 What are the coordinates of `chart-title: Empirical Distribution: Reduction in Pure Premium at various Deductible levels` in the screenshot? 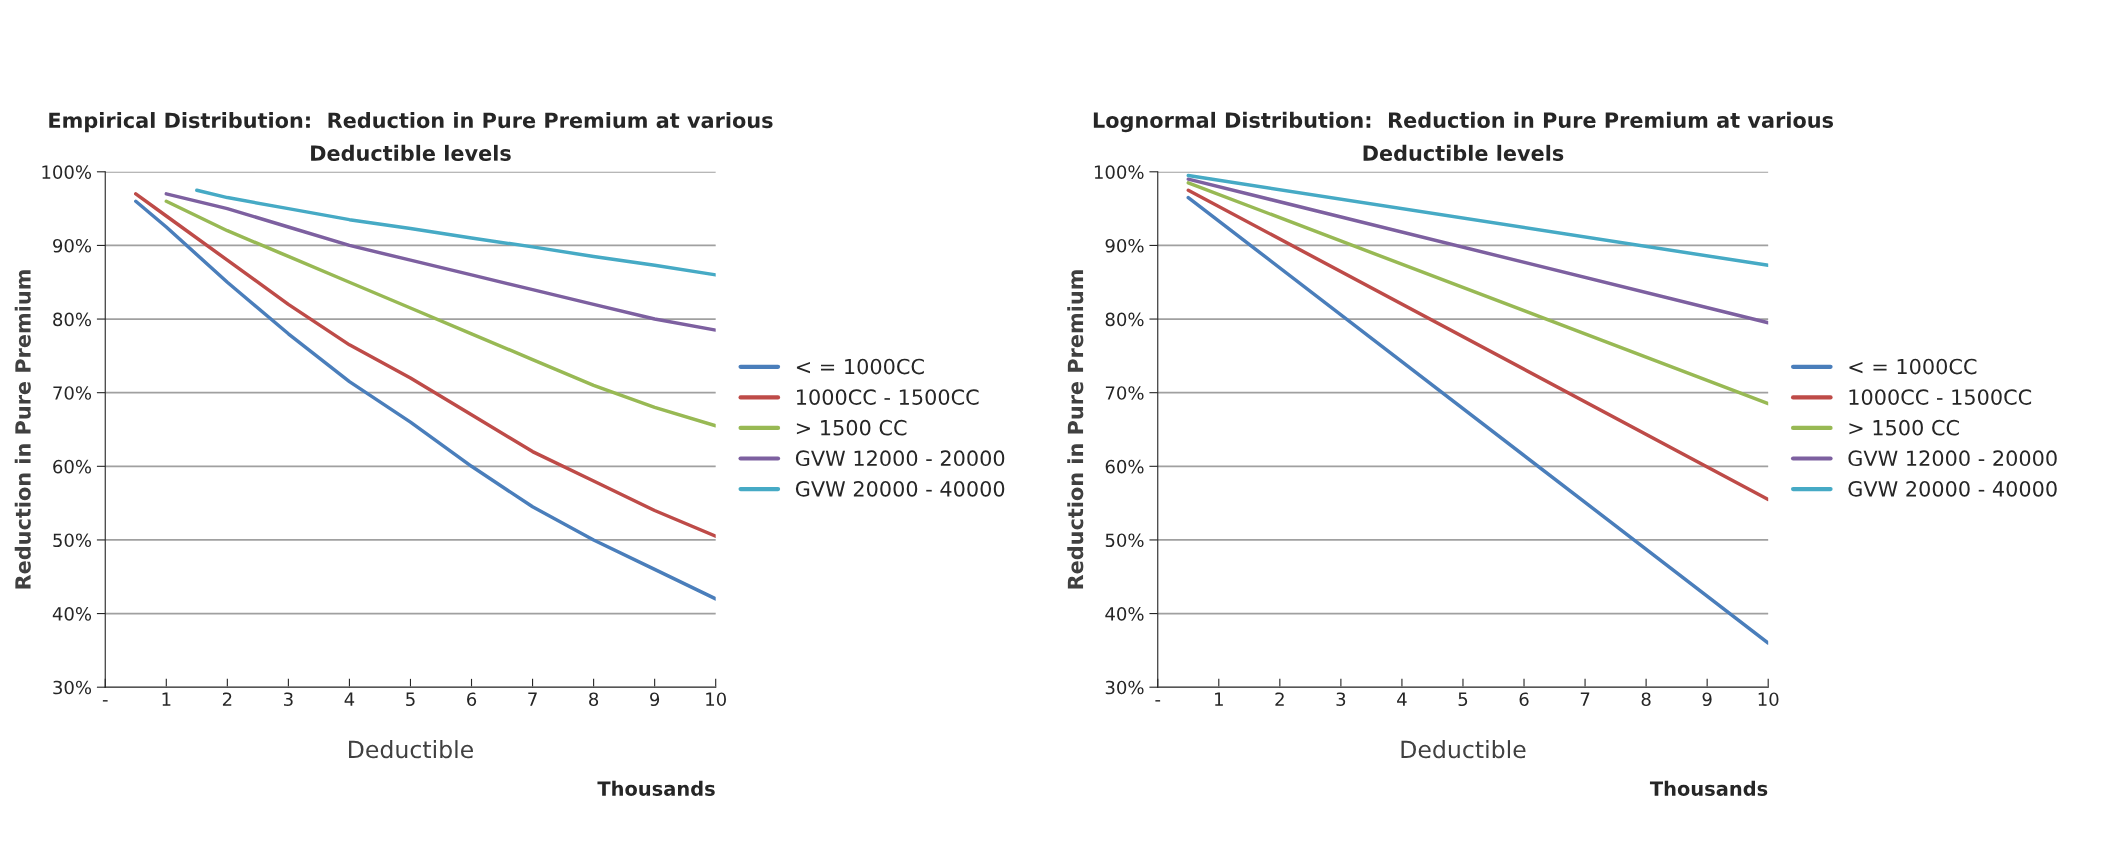 It's located at (411, 136).